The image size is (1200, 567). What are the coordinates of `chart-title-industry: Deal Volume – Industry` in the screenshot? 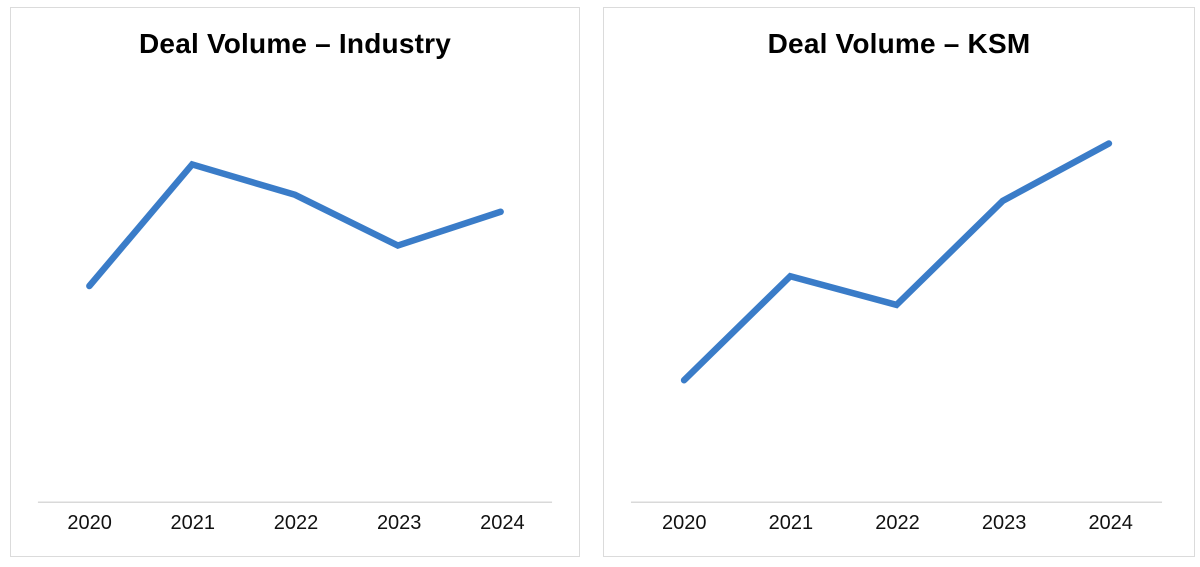 It's located at (295, 43).